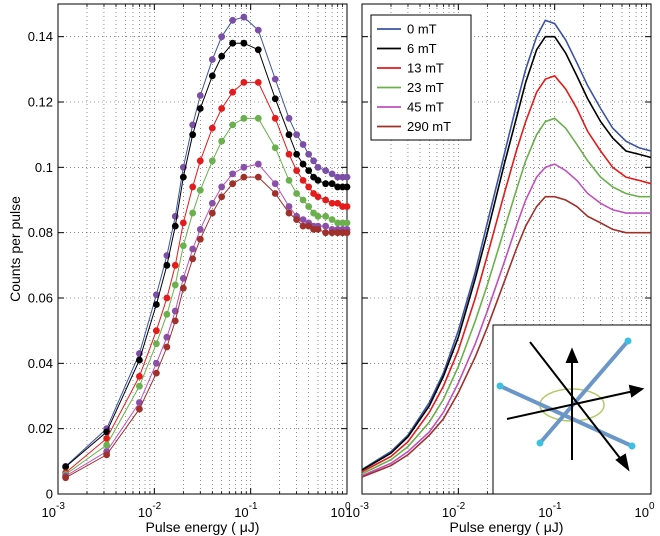 The image size is (660, 536). What do you see at coordinates (40, 298) in the screenshot?
I see `y-tick-label: 0.06` at bounding box center [40, 298].